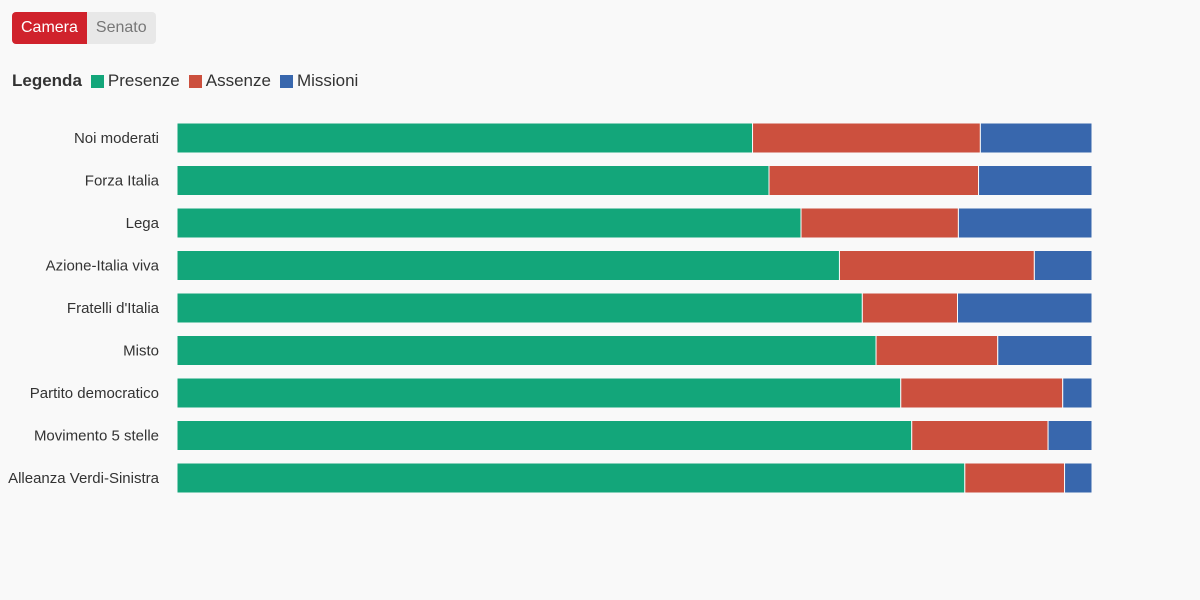 The height and width of the screenshot is (600, 1200). What do you see at coordinates (571, 478) in the screenshot?
I see `bar-presenze-alleanza-verdi-sinistra` at bounding box center [571, 478].